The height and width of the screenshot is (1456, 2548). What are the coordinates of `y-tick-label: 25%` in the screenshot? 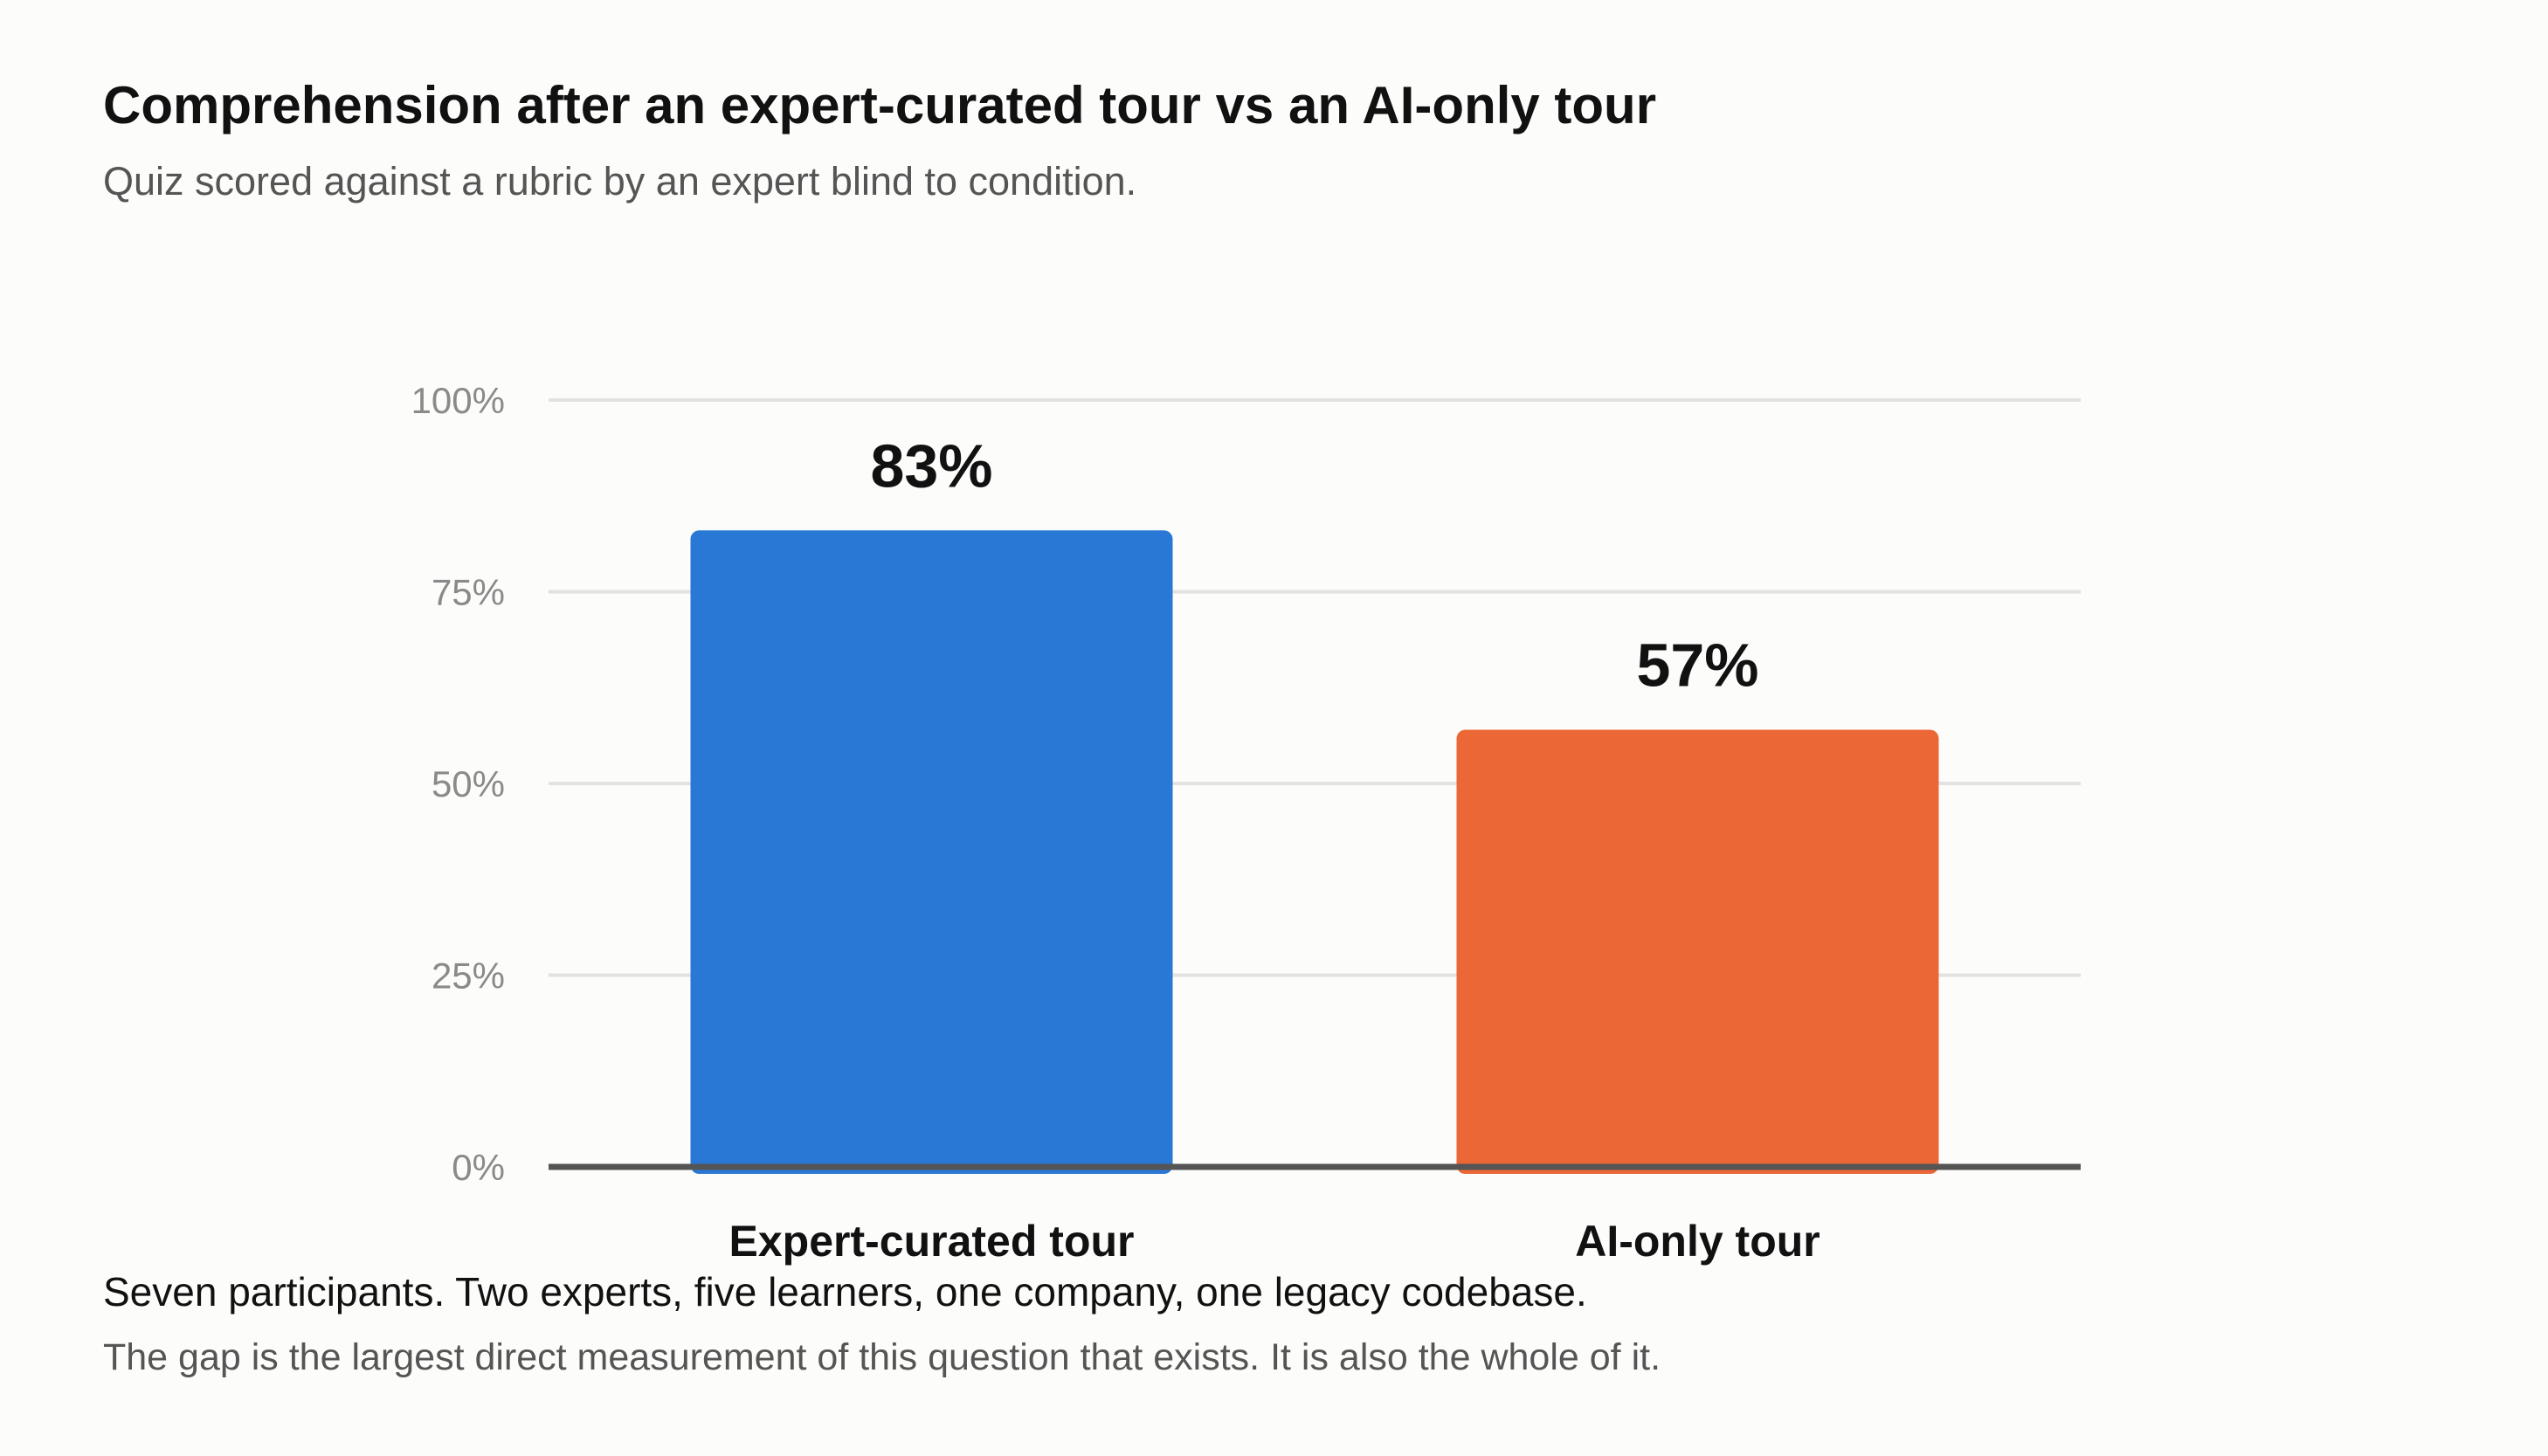 It's located at (469, 976).